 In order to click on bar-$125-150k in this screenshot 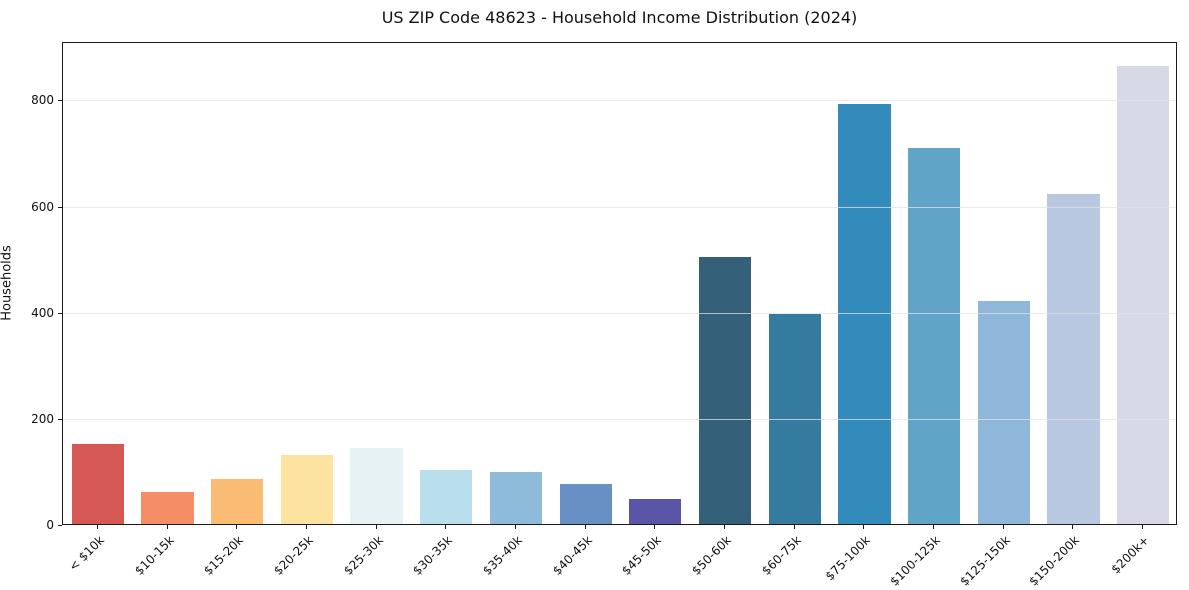, I will do `click(1003, 412)`.